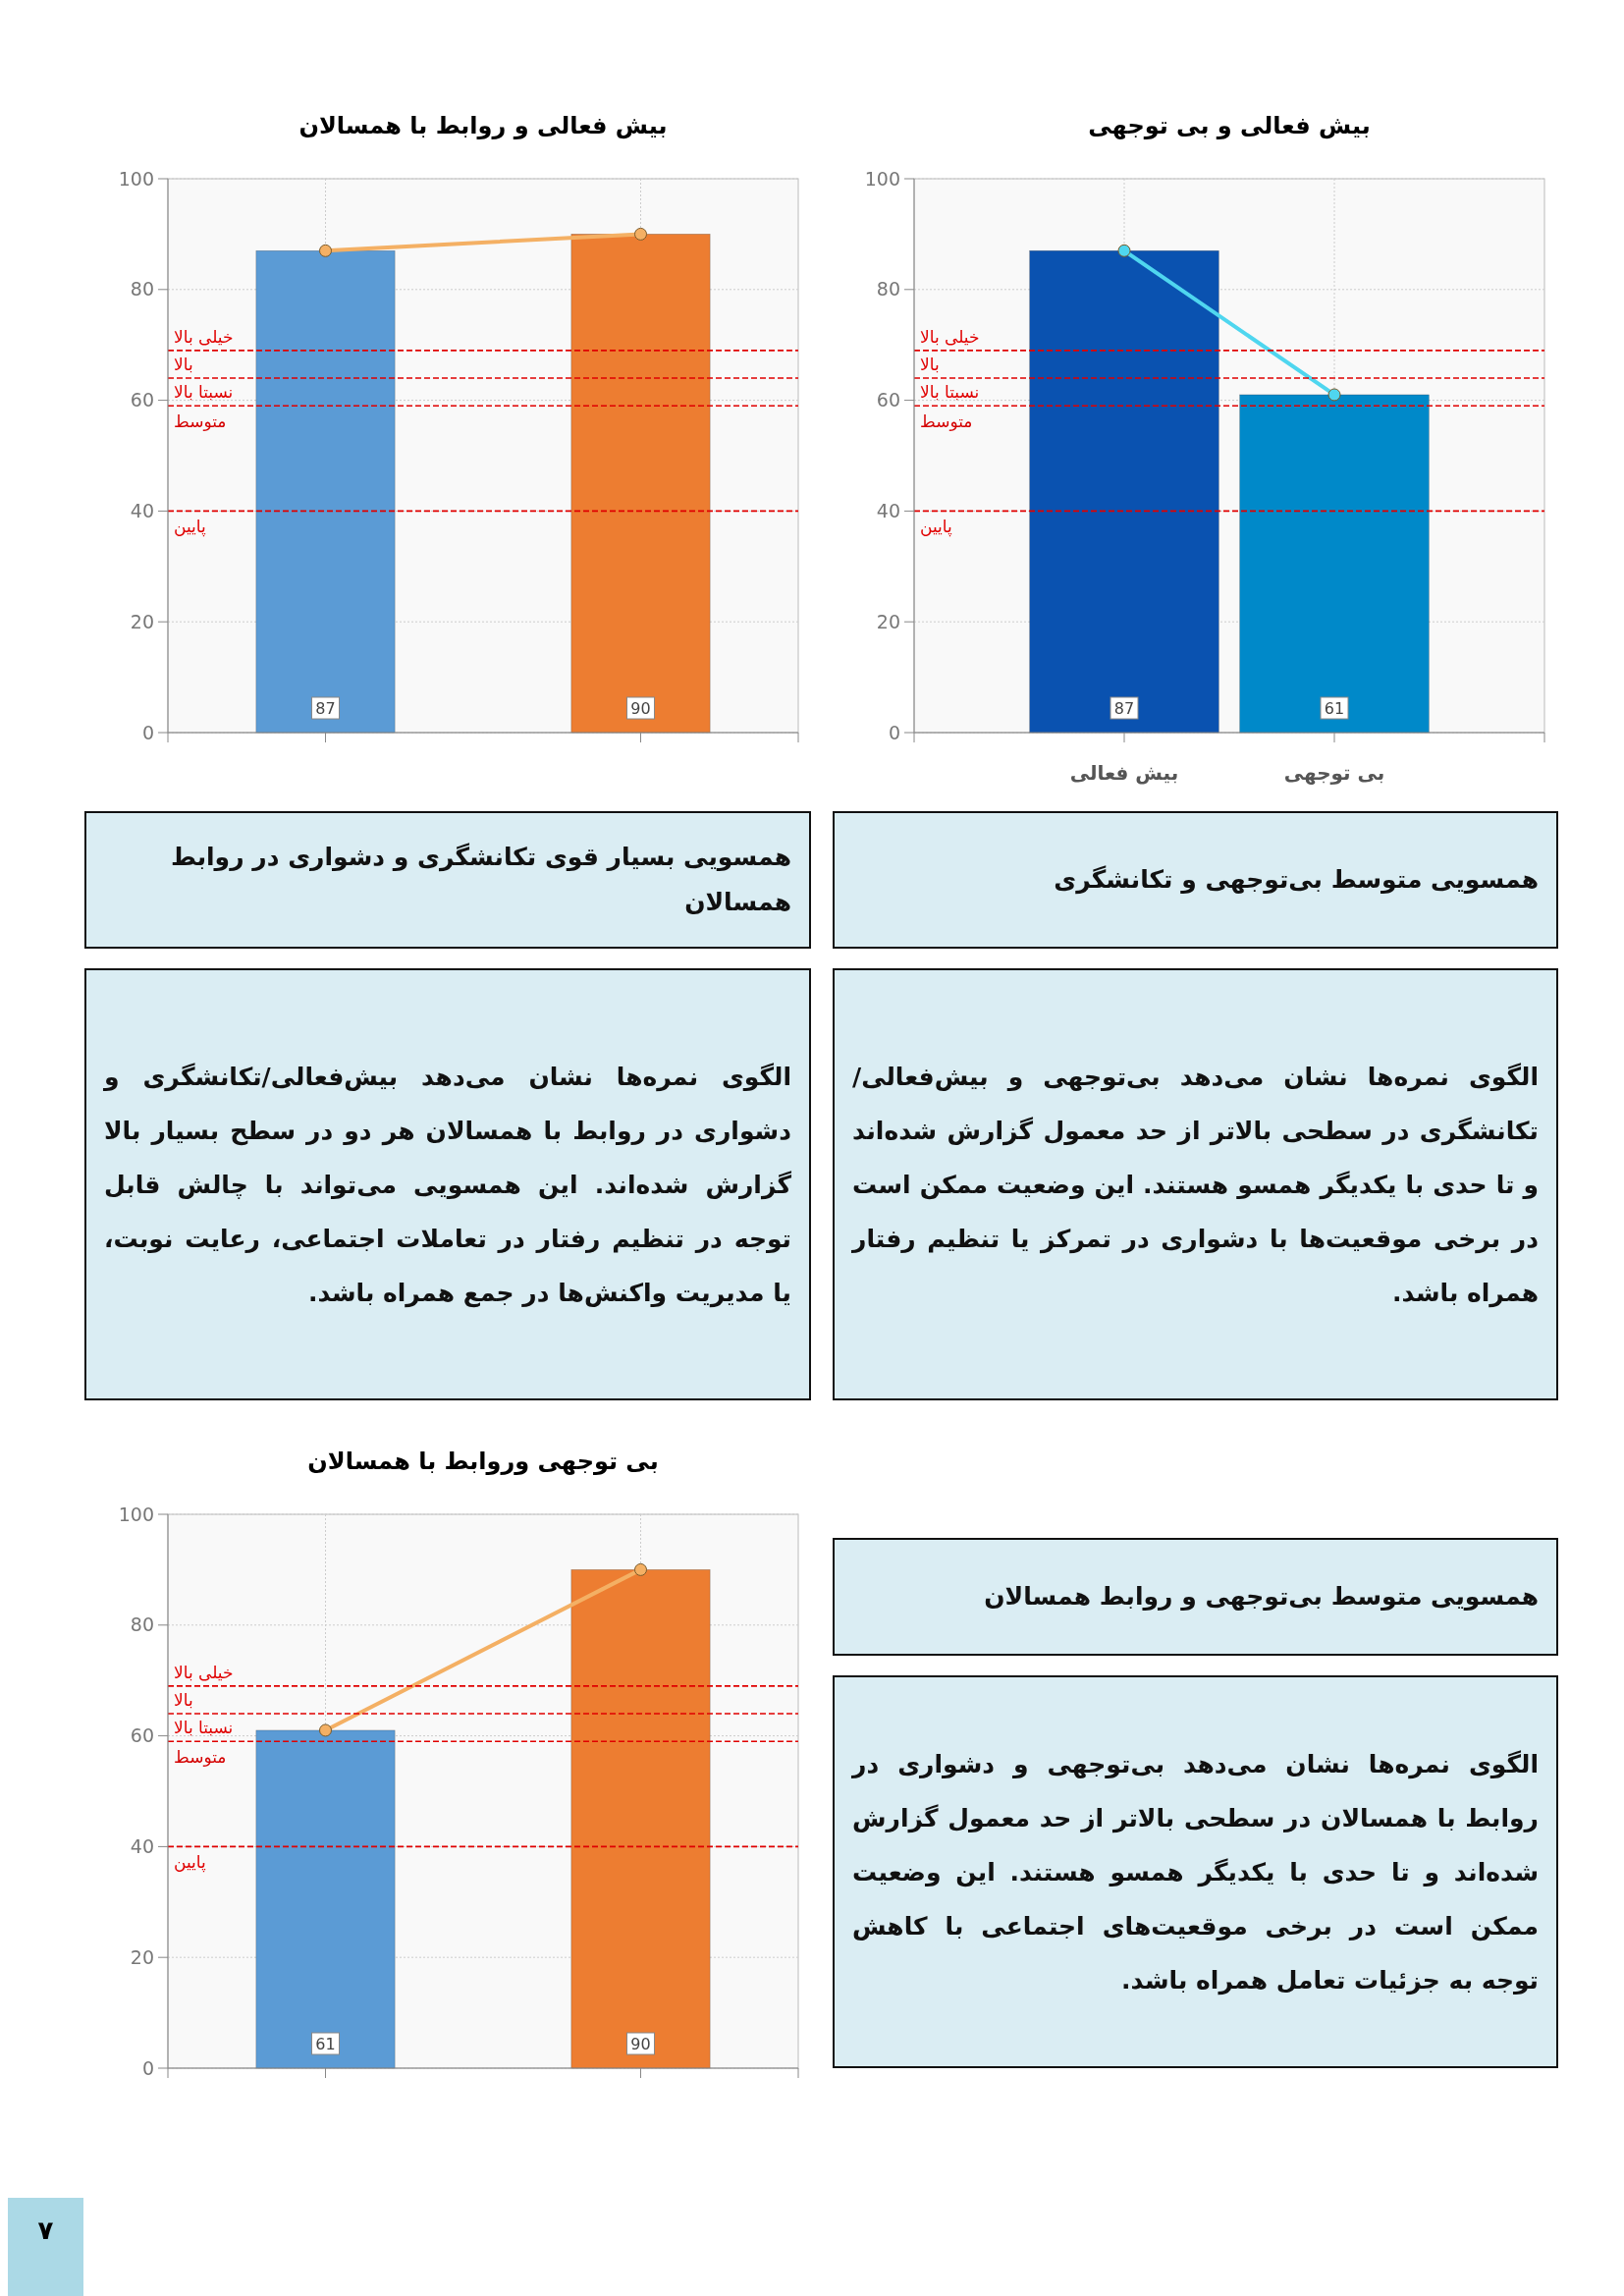 The image size is (1624, 2296). I want to click on x-tick-label: بیش فعالی, so click(1124, 773).